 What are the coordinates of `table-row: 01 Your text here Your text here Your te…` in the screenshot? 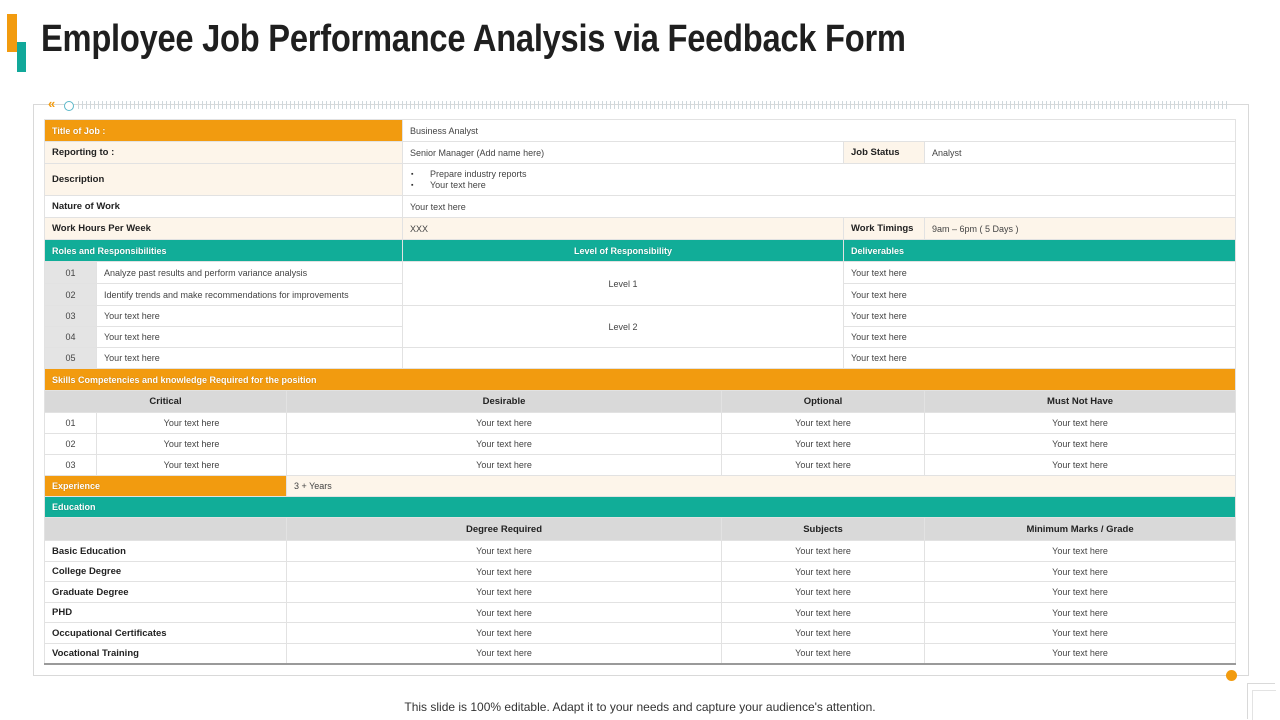 It's located at (640, 423).